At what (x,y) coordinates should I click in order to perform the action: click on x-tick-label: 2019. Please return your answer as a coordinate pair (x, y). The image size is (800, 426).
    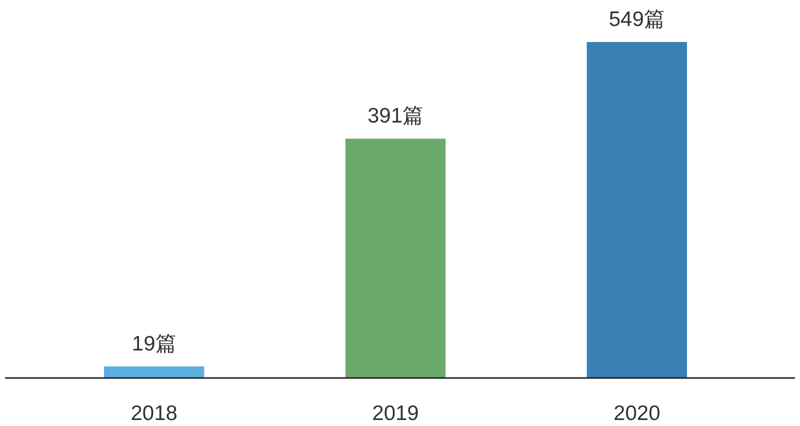
    Looking at the image, I should click on (395, 413).